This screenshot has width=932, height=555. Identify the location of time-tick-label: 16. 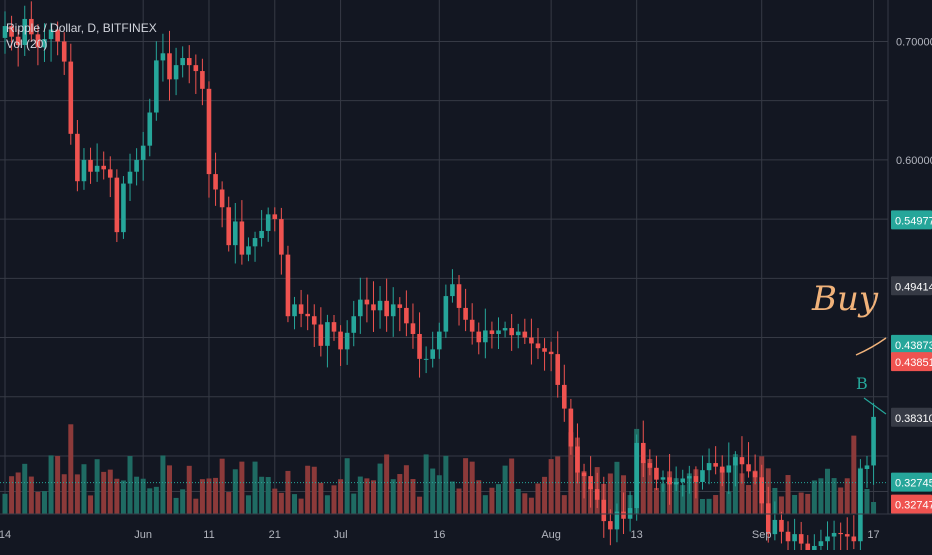
(439, 535).